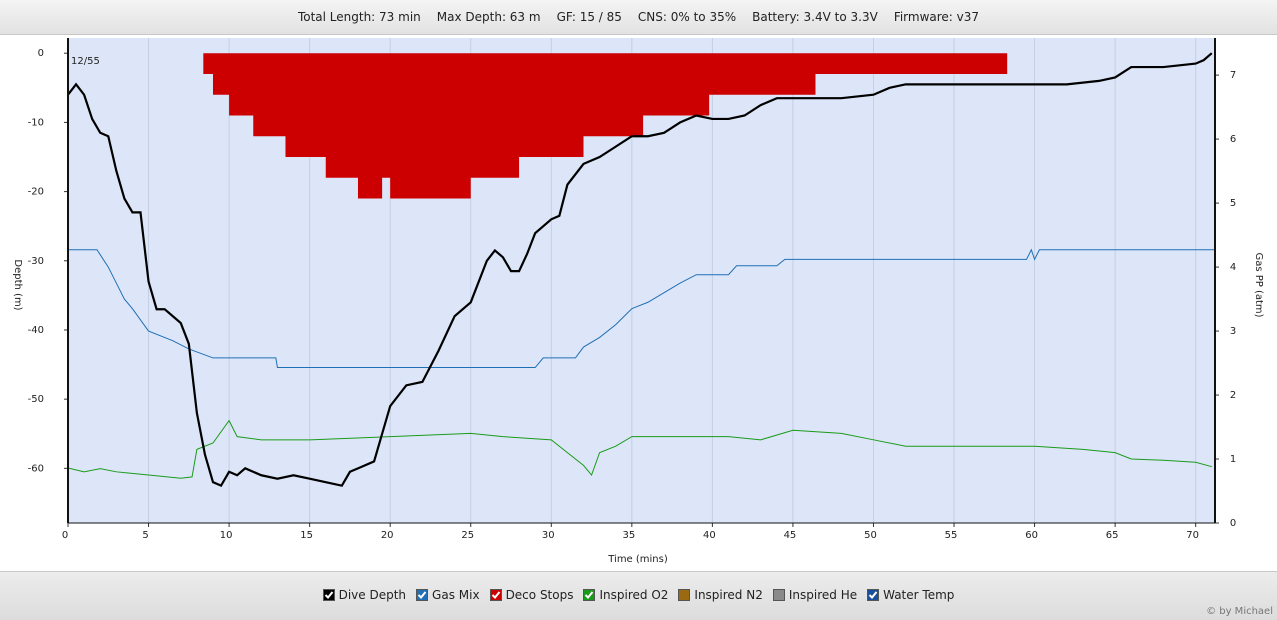 The width and height of the screenshot is (1277, 620). What do you see at coordinates (539, 595) in the screenshot?
I see `legend-label: Deco Stops` at bounding box center [539, 595].